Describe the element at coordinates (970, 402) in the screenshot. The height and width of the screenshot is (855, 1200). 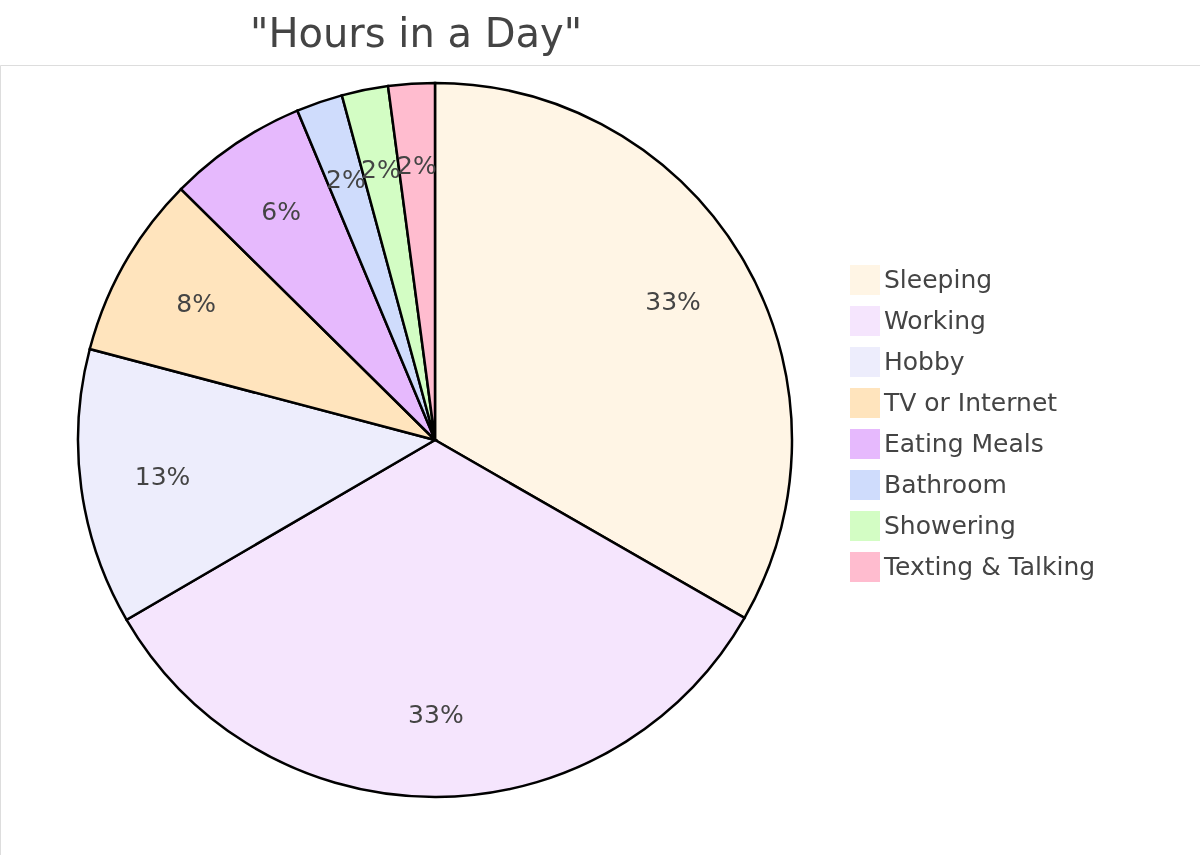
I see `legend-label: TV or Internet` at that location.